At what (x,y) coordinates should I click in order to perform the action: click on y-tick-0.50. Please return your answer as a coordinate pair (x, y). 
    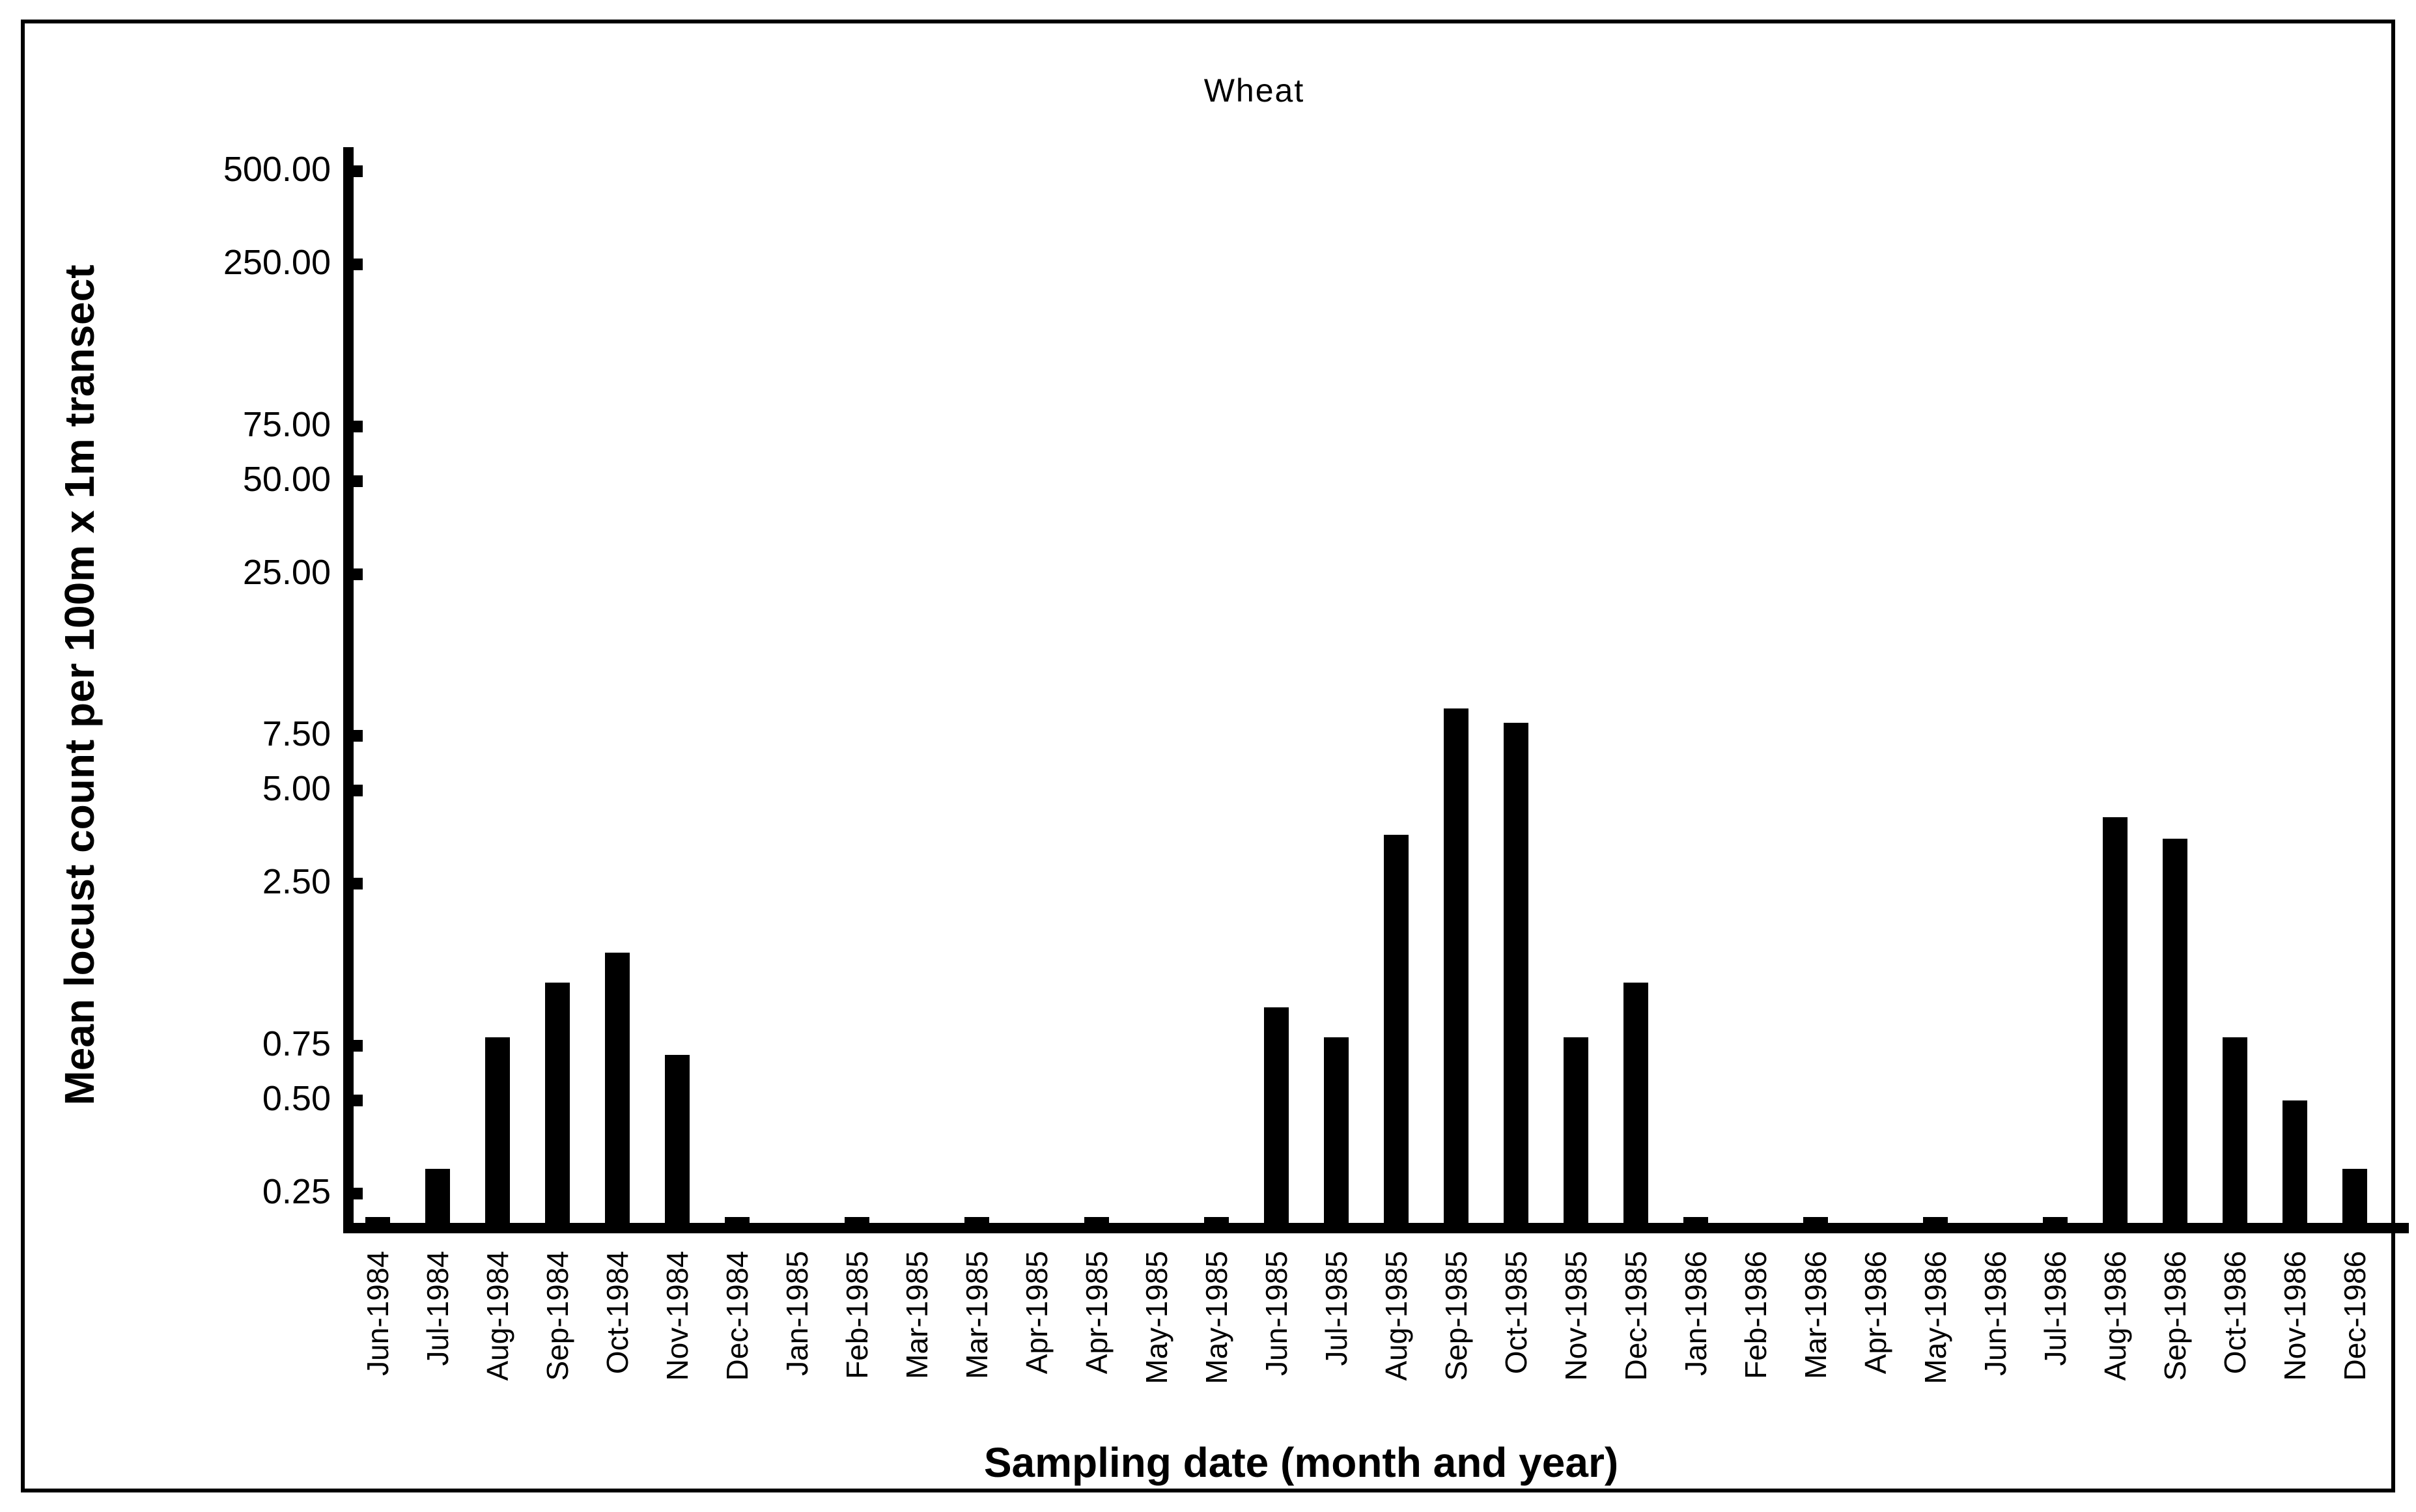
    Looking at the image, I should click on (358, 1100).